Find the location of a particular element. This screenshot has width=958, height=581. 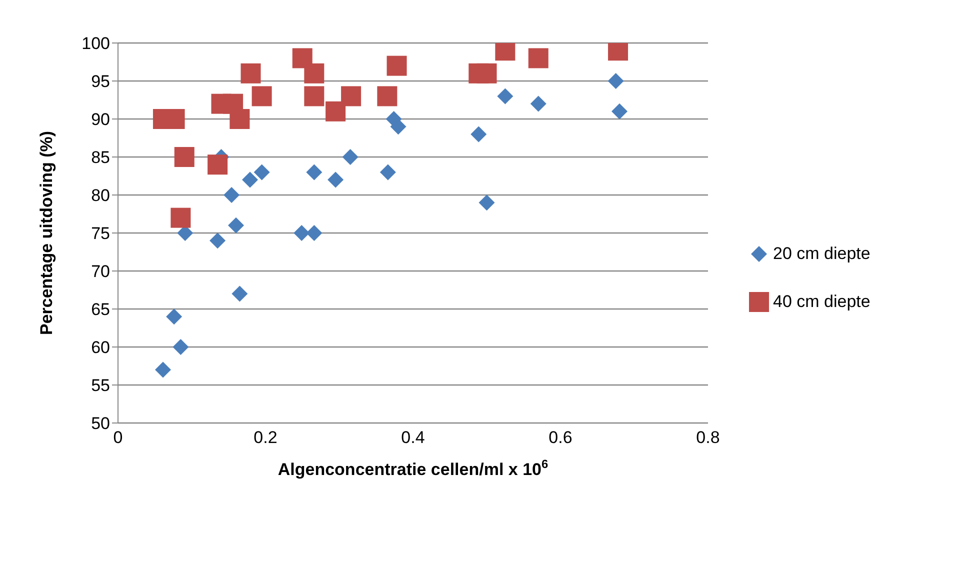

y-tick-label: 50 is located at coordinates (100, 424).